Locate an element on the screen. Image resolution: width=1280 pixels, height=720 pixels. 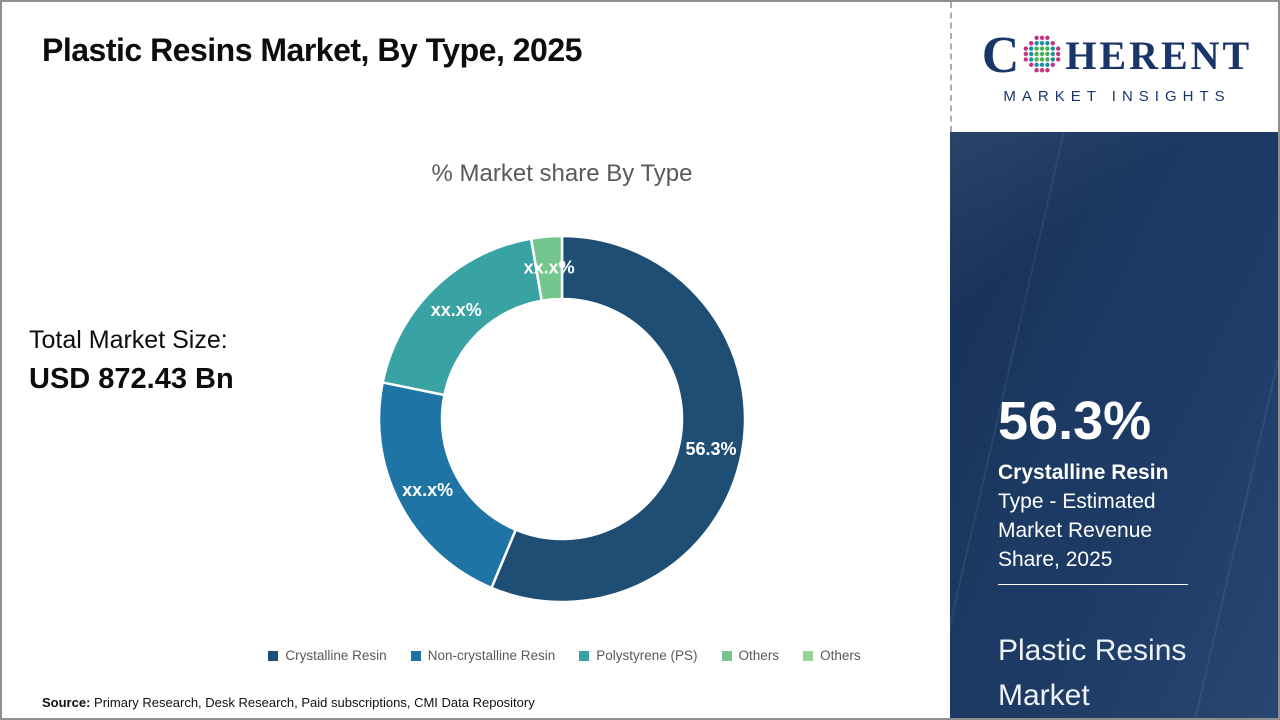
legend-item: Non-crystalline Resin is located at coordinates (483, 655).